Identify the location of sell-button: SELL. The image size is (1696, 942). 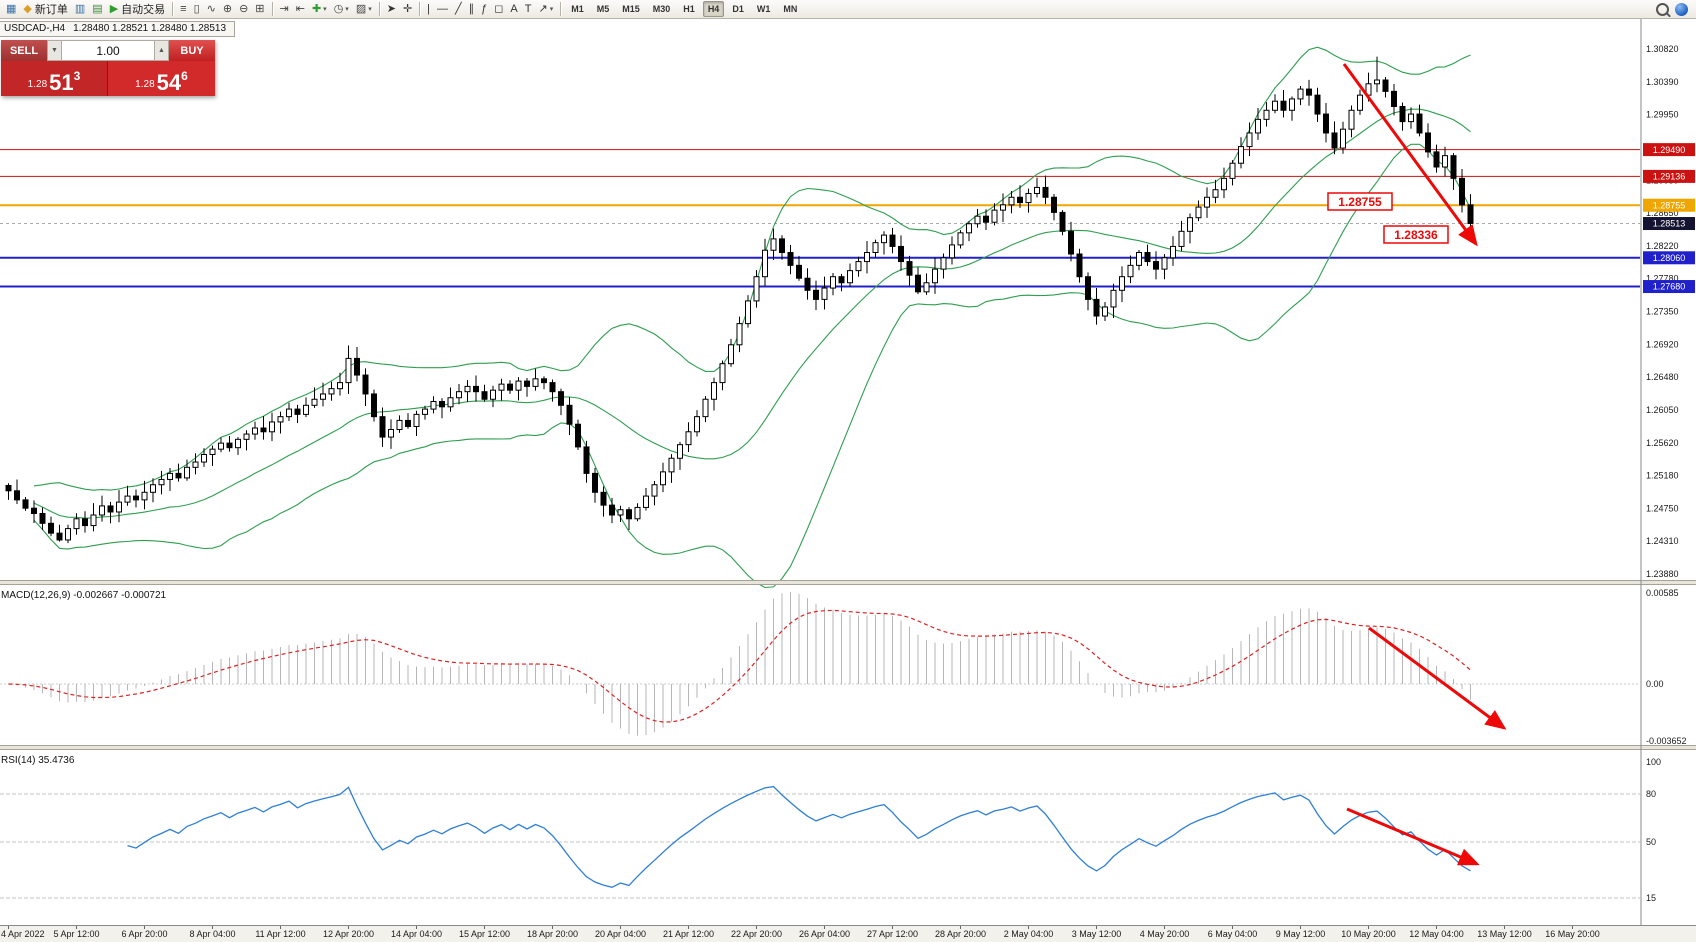
(24, 50).